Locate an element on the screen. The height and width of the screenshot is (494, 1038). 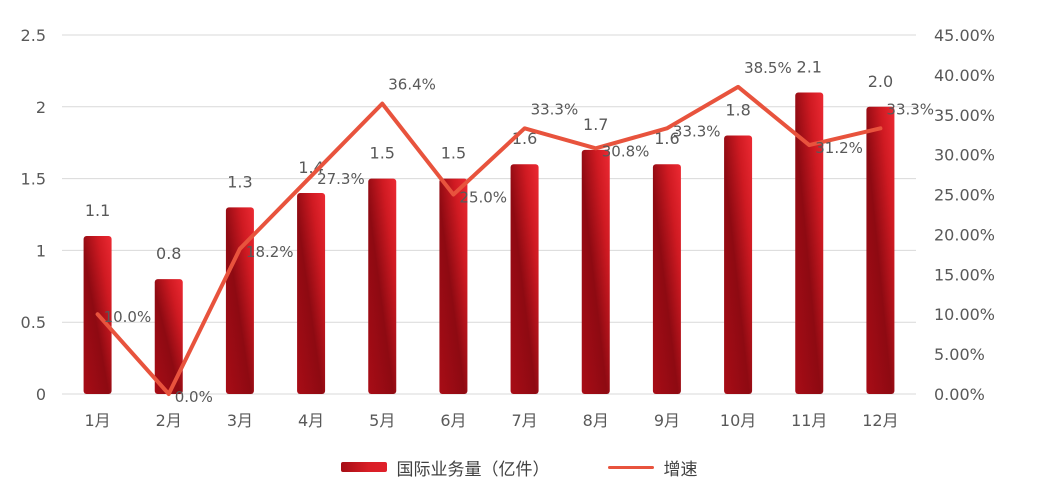
left-tick-label: 1.5 is located at coordinates (33, 179).